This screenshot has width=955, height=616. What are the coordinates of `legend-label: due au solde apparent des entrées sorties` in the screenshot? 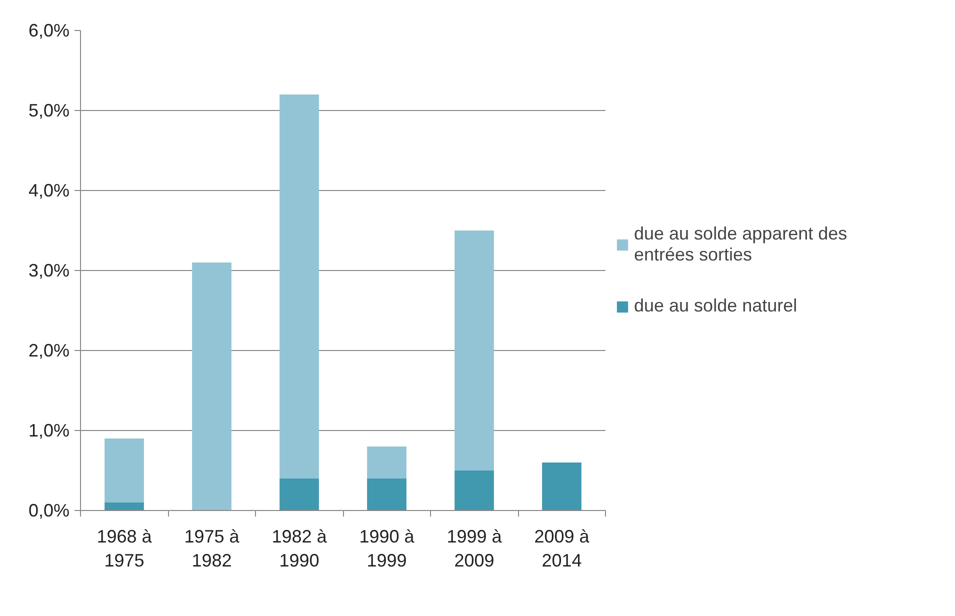 It's located at (741, 245).